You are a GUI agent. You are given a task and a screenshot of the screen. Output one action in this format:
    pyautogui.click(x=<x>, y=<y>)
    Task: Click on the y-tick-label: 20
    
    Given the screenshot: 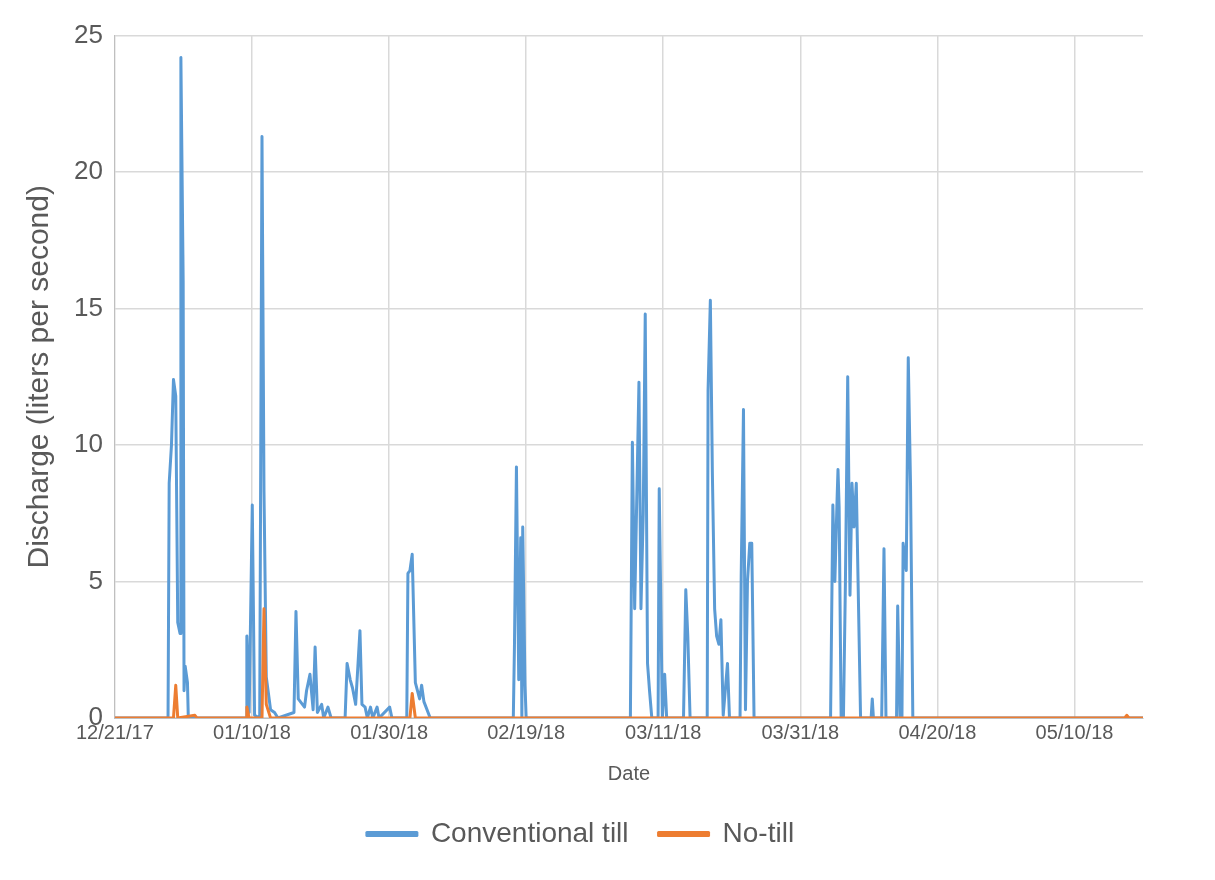 What is the action you would take?
    pyautogui.click(x=88, y=170)
    